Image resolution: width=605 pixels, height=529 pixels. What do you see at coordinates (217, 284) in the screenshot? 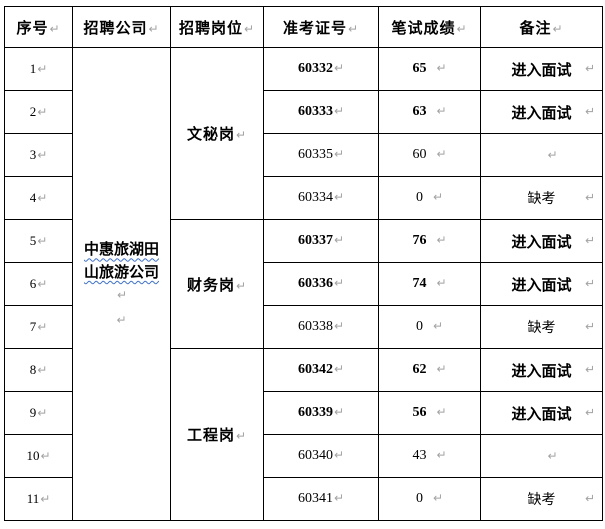
I see `position-cell: 财务岗↵` at bounding box center [217, 284].